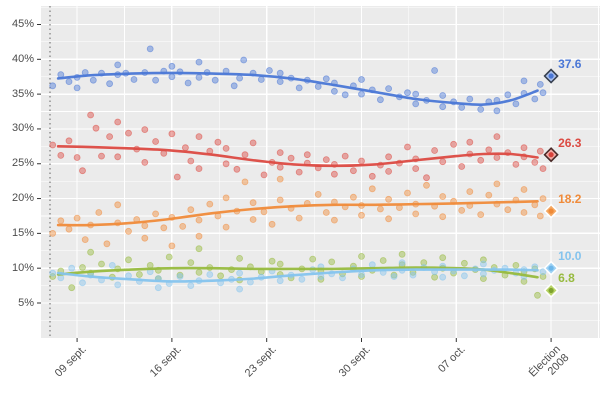 The image size is (600, 400). I want to click on final-result-dot-light-blue, so click(551, 268).